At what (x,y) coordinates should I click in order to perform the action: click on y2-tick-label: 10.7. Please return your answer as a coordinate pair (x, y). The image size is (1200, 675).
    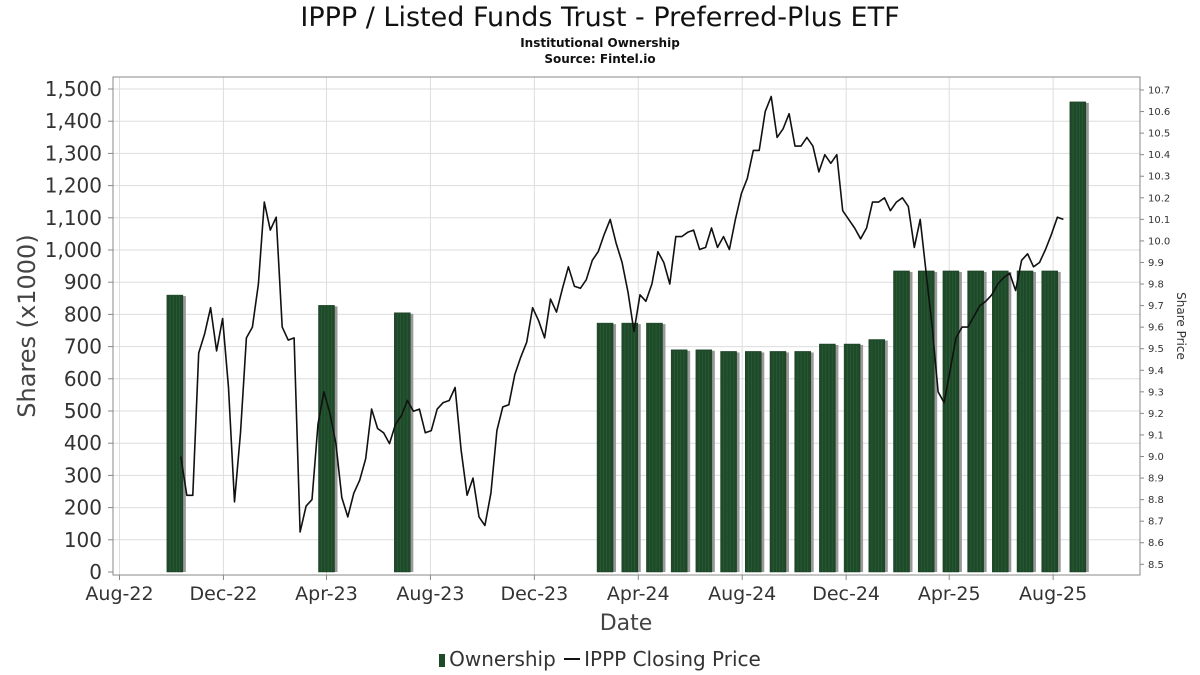
    Looking at the image, I should click on (1159, 91).